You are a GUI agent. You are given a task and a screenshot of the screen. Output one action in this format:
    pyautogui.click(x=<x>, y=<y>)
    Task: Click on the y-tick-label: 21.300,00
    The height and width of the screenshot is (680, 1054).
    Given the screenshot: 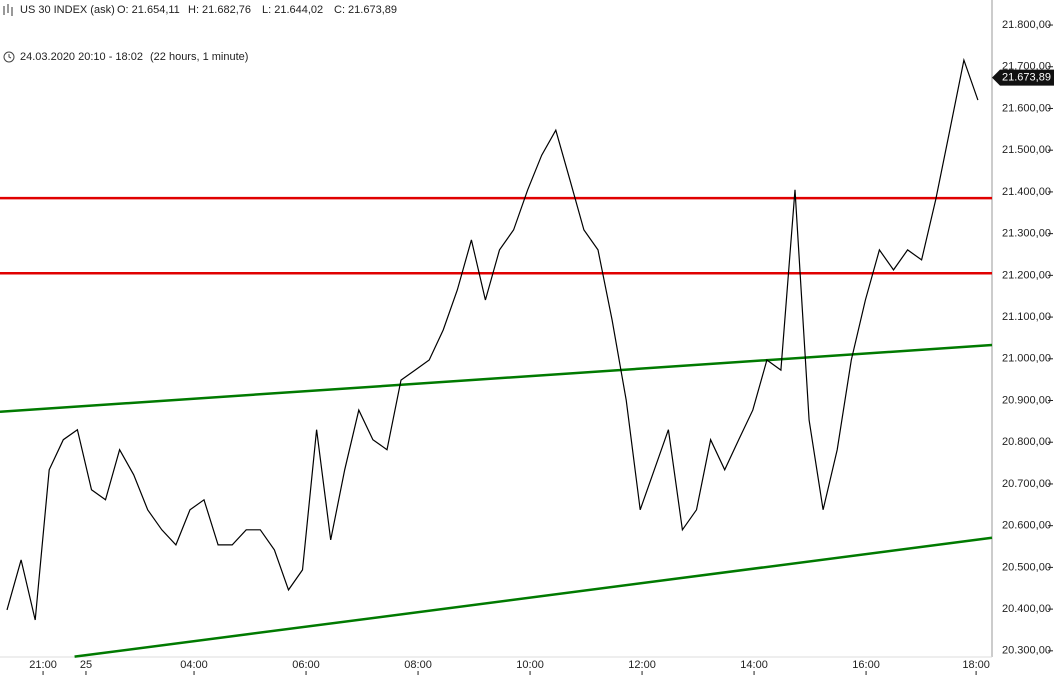 What is the action you would take?
    pyautogui.click(x=1026, y=234)
    